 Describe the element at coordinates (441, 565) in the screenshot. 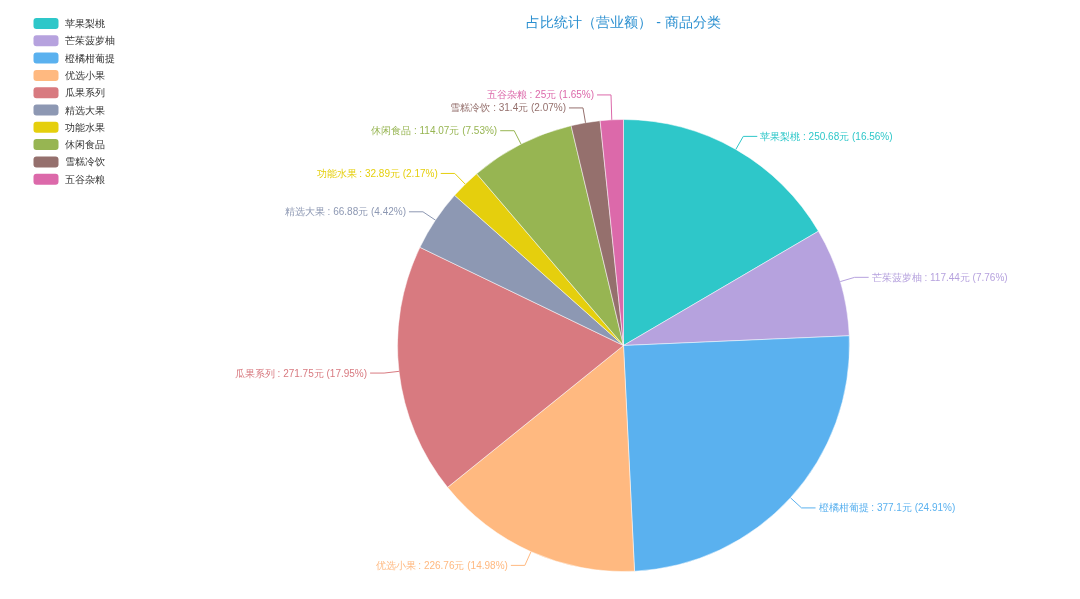

I see `data-label: 优选小果 : 226.76元 (14.98%)` at that location.